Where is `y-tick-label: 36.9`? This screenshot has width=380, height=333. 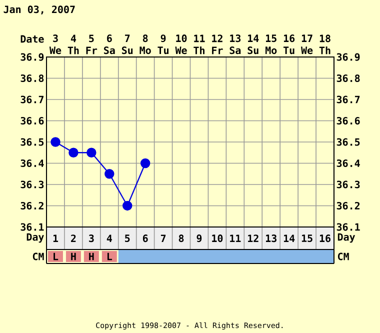
y-tick-label: 36.9 is located at coordinates (32, 57).